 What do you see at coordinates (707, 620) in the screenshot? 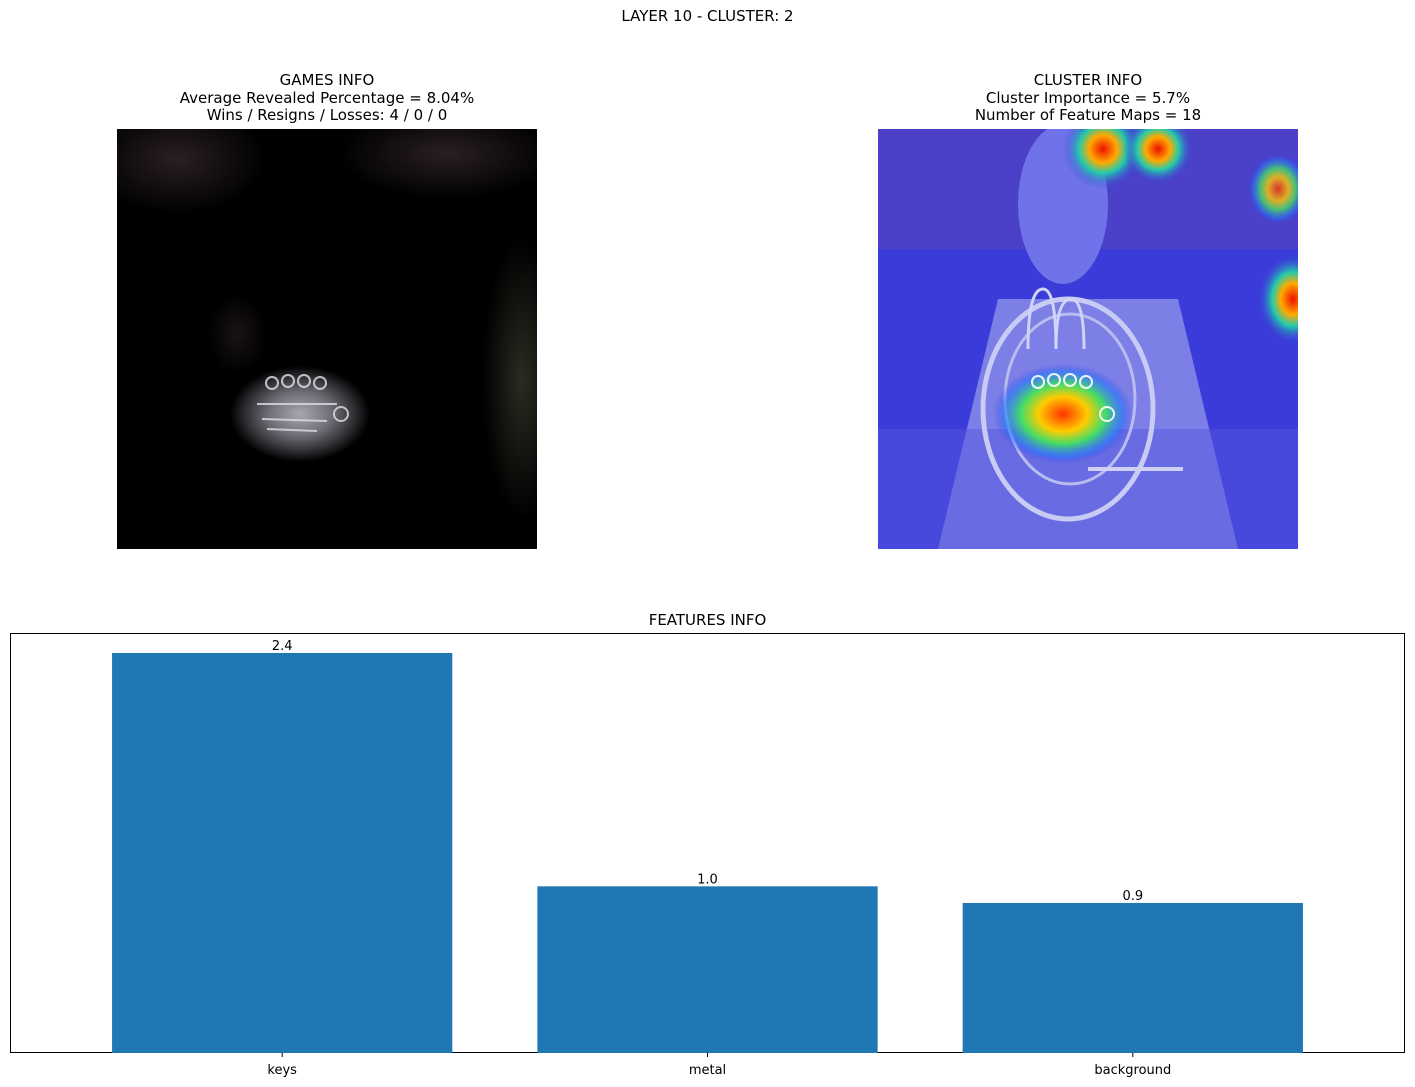
I see `chart-title: FEATURES INFO` at bounding box center [707, 620].